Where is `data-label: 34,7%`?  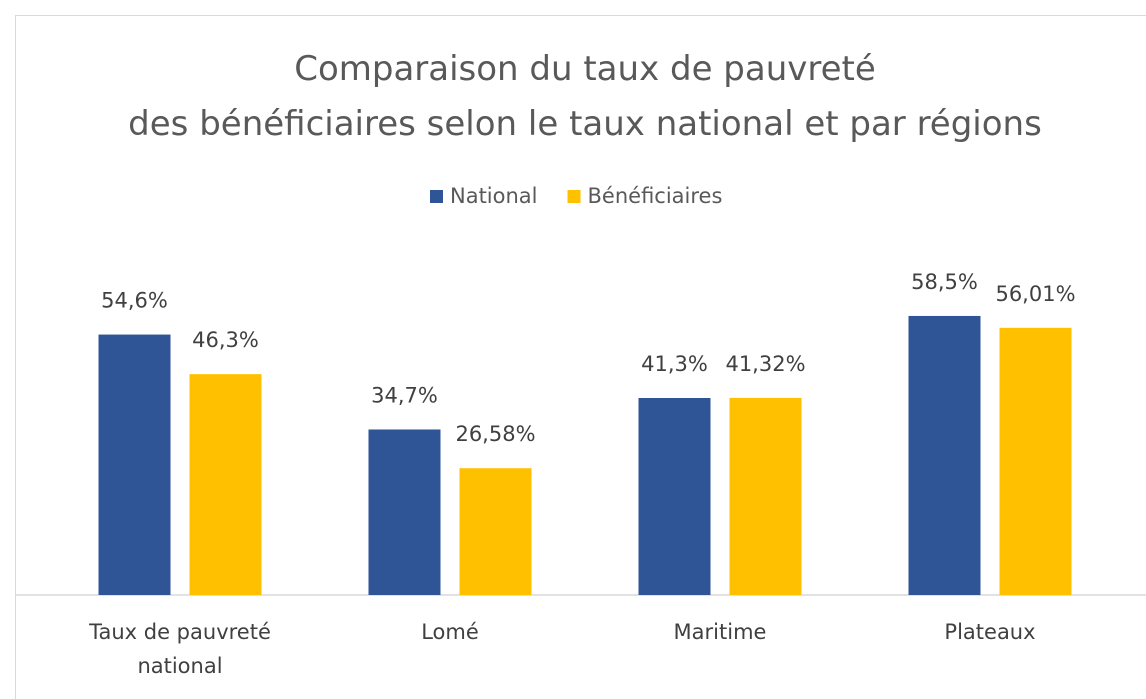 data-label: 34,7% is located at coordinates (404, 395).